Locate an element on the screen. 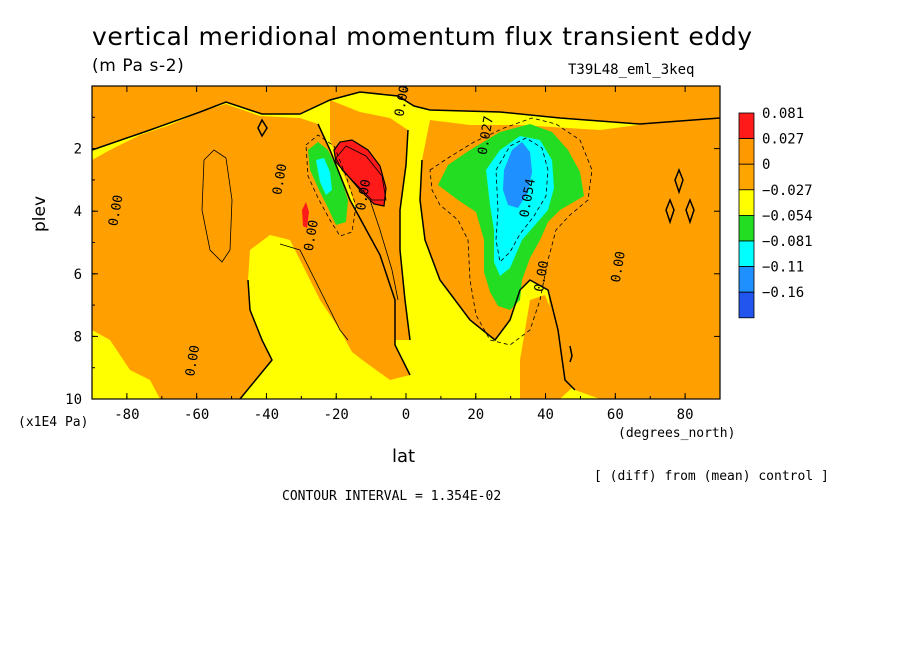  y-tick-label: 4 is located at coordinates (78, 212).